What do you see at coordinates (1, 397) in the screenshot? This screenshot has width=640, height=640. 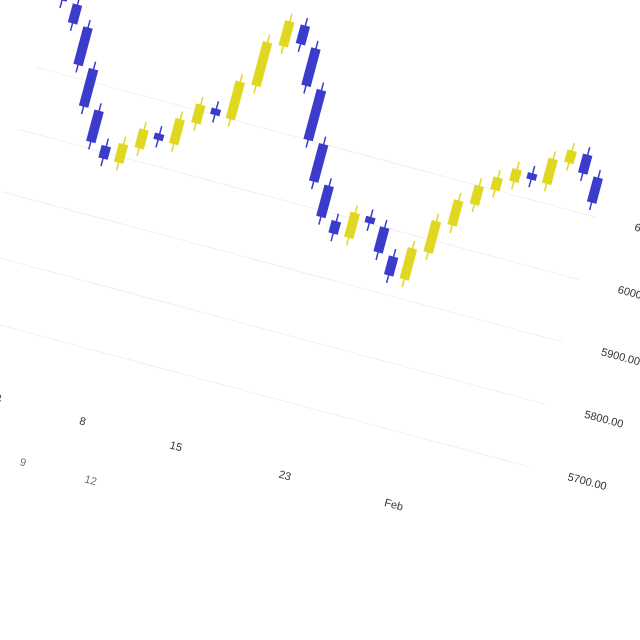 I see `x-tick-label: 2024` at bounding box center [1, 397].